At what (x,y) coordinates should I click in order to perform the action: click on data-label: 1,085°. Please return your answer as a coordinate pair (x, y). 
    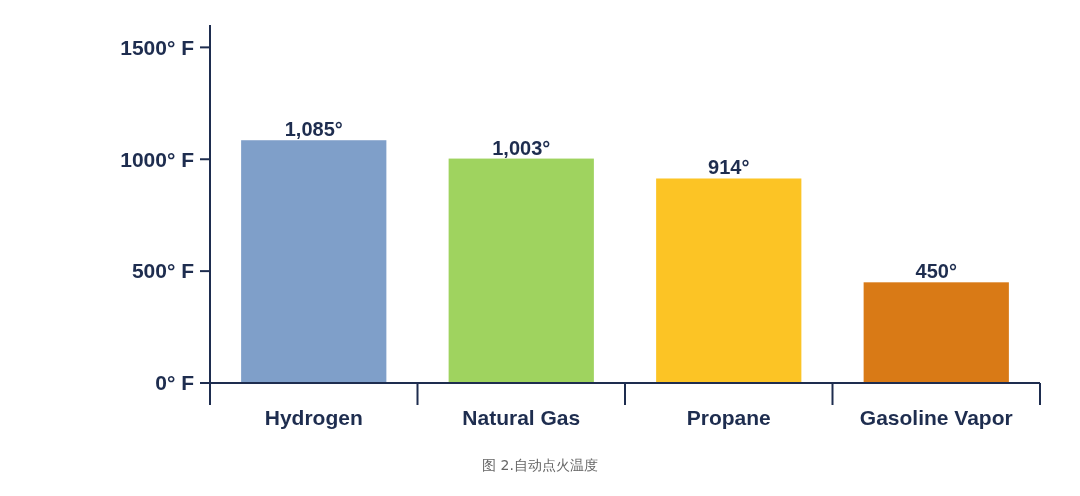
    Looking at the image, I should click on (313, 129).